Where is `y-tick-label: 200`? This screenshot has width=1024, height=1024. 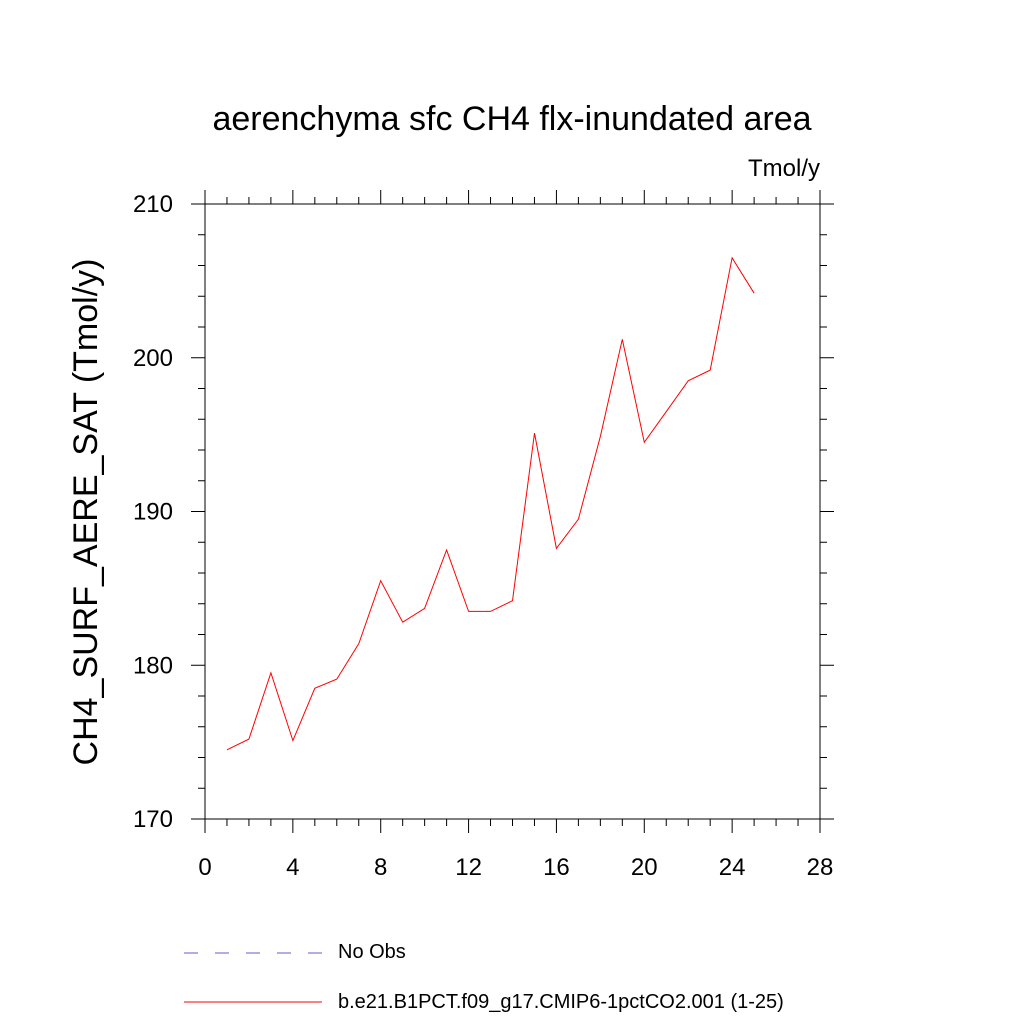
y-tick-label: 200 is located at coordinates (153, 358).